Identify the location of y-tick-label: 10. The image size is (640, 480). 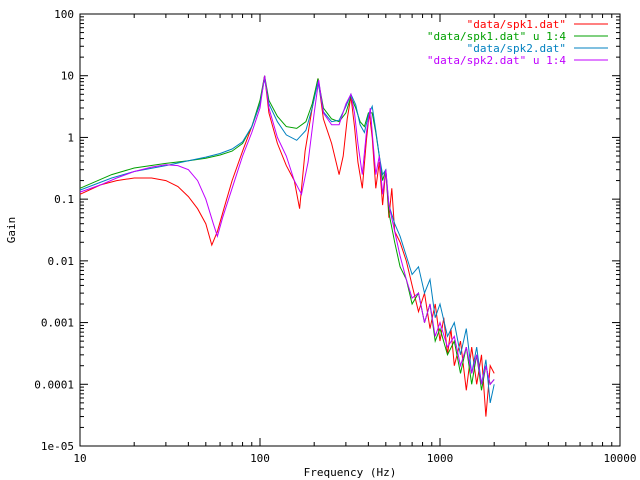
(67, 76).